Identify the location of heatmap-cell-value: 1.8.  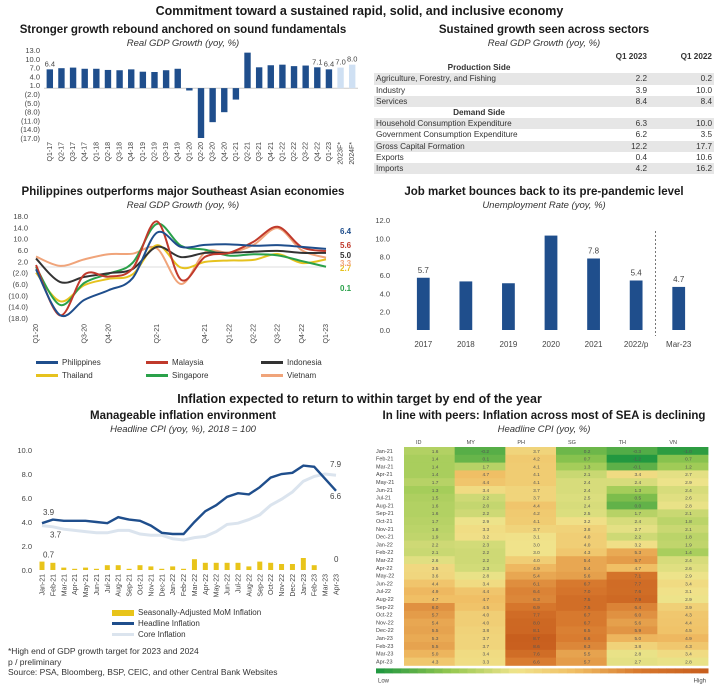
(688, 522).